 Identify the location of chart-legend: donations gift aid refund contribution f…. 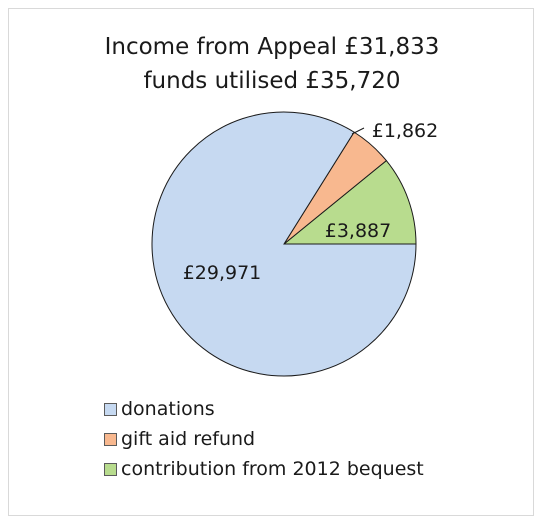
(264, 439).